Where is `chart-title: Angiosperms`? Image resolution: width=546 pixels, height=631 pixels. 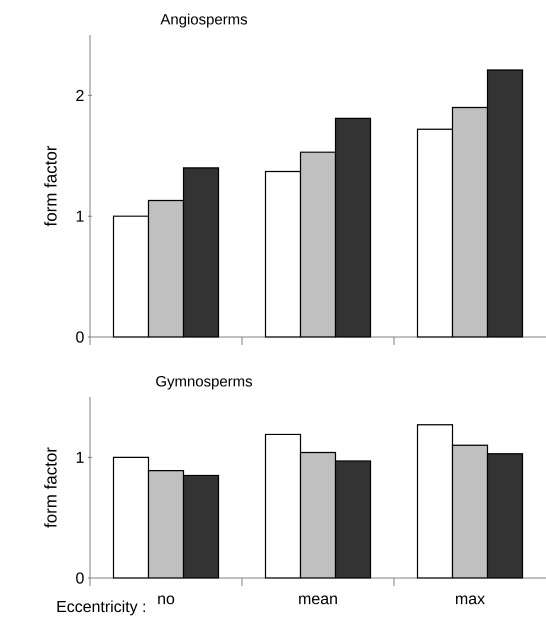
chart-title: Angiosperms is located at coordinates (204, 21).